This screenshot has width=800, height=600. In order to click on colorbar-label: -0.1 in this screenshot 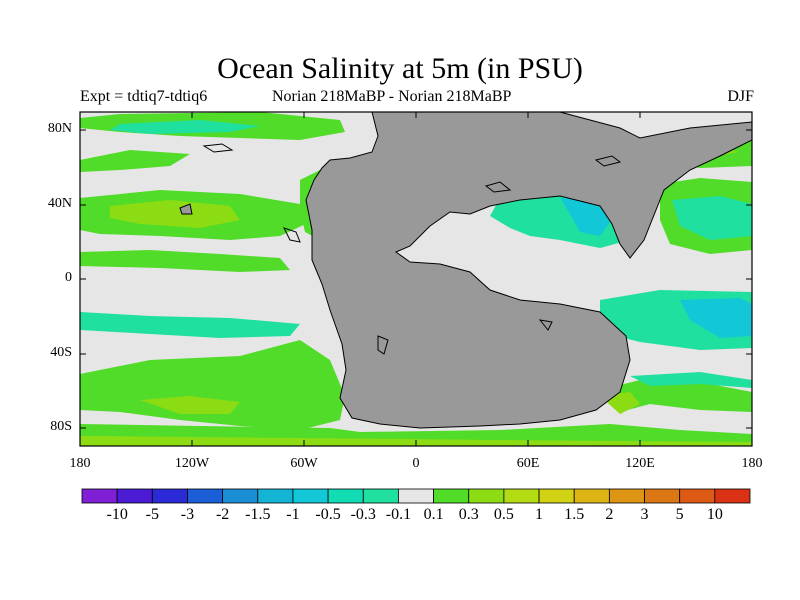, I will do `click(398, 514)`.